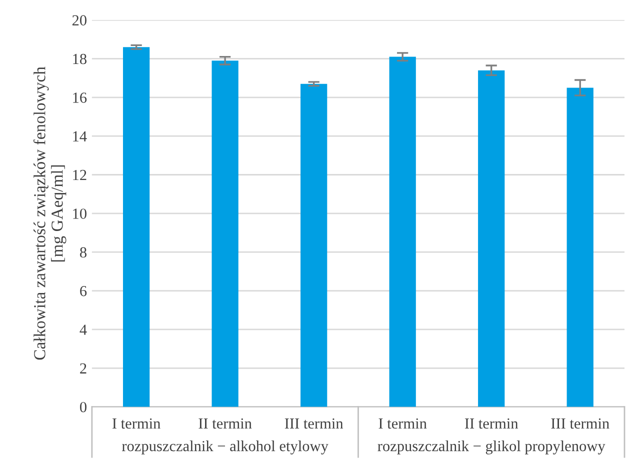 This screenshot has width=634, height=466. I want to click on y-tick-label: 4, so click(83, 329).